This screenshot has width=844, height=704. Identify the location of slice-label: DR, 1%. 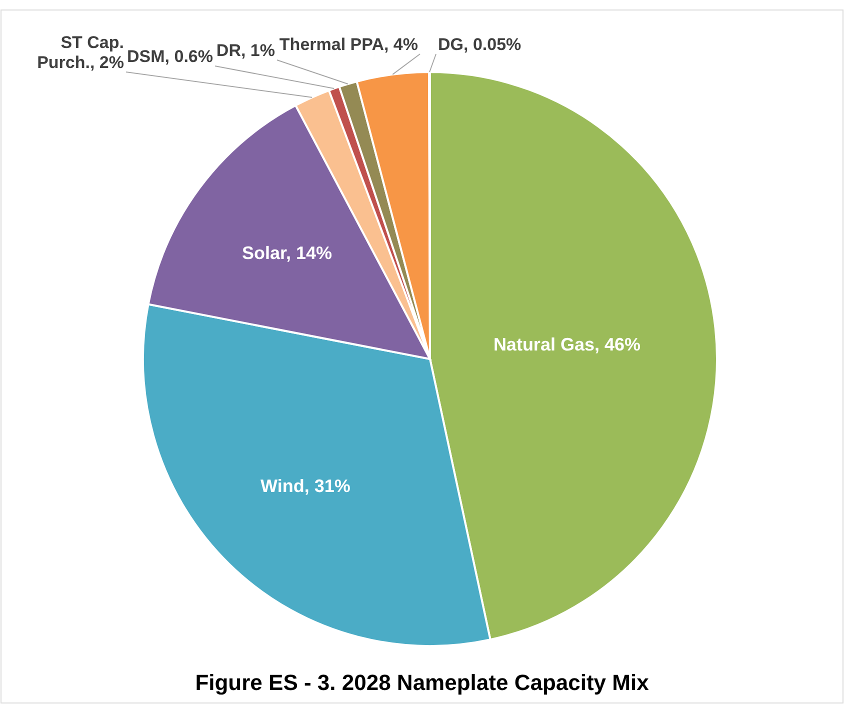
(245, 50).